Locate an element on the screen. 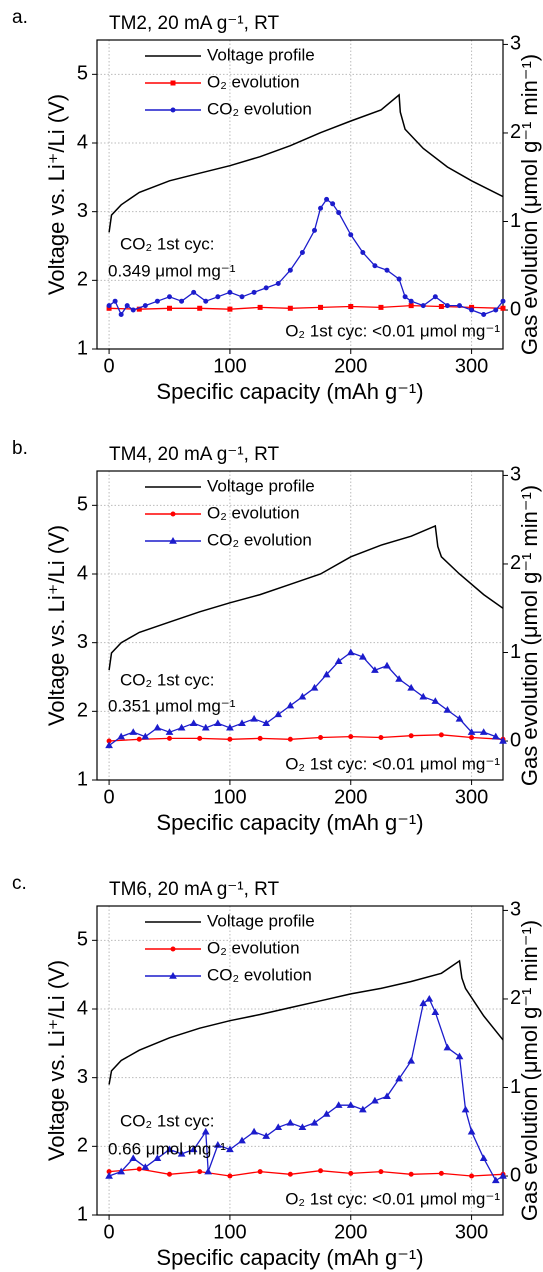 The width and height of the screenshot is (543, 1272). legend-marker is located at coordinates (173, 83).